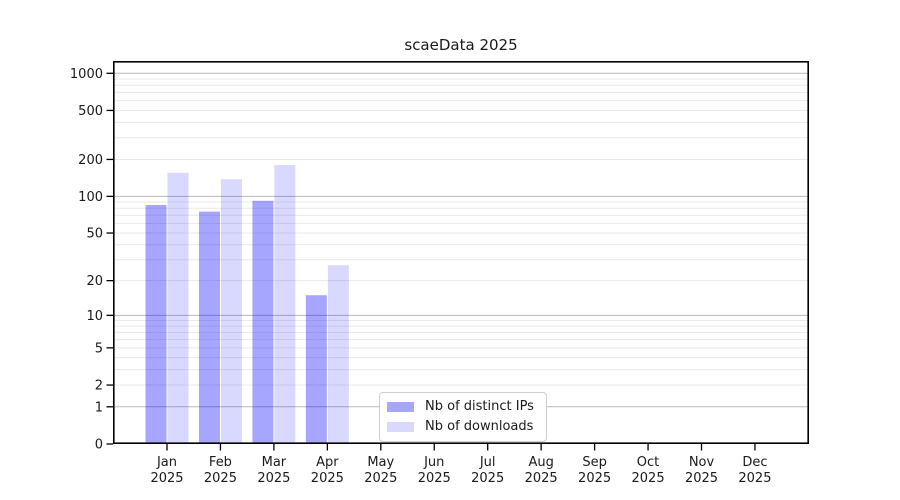  I want to click on bars-distinct-ips, so click(236, 322).